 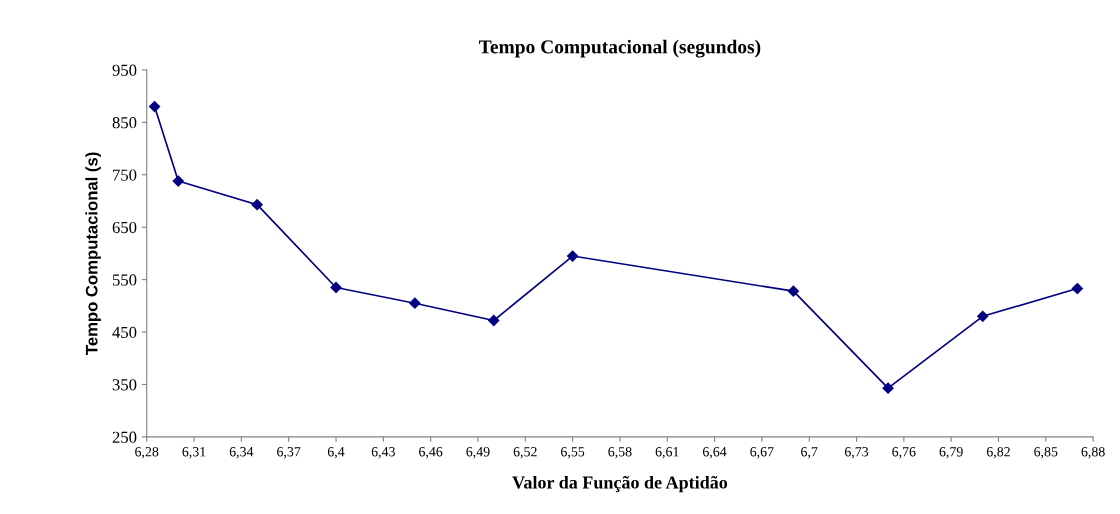 I want to click on x-tick-label: 6,61, so click(x=667, y=453).